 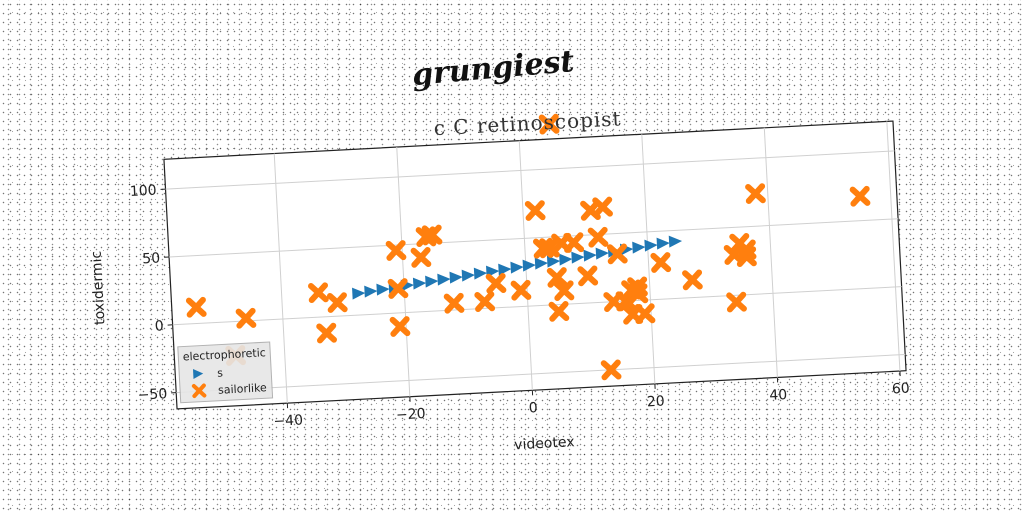 I want to click on x-tick-label: 40, so click(x=778, y=395).